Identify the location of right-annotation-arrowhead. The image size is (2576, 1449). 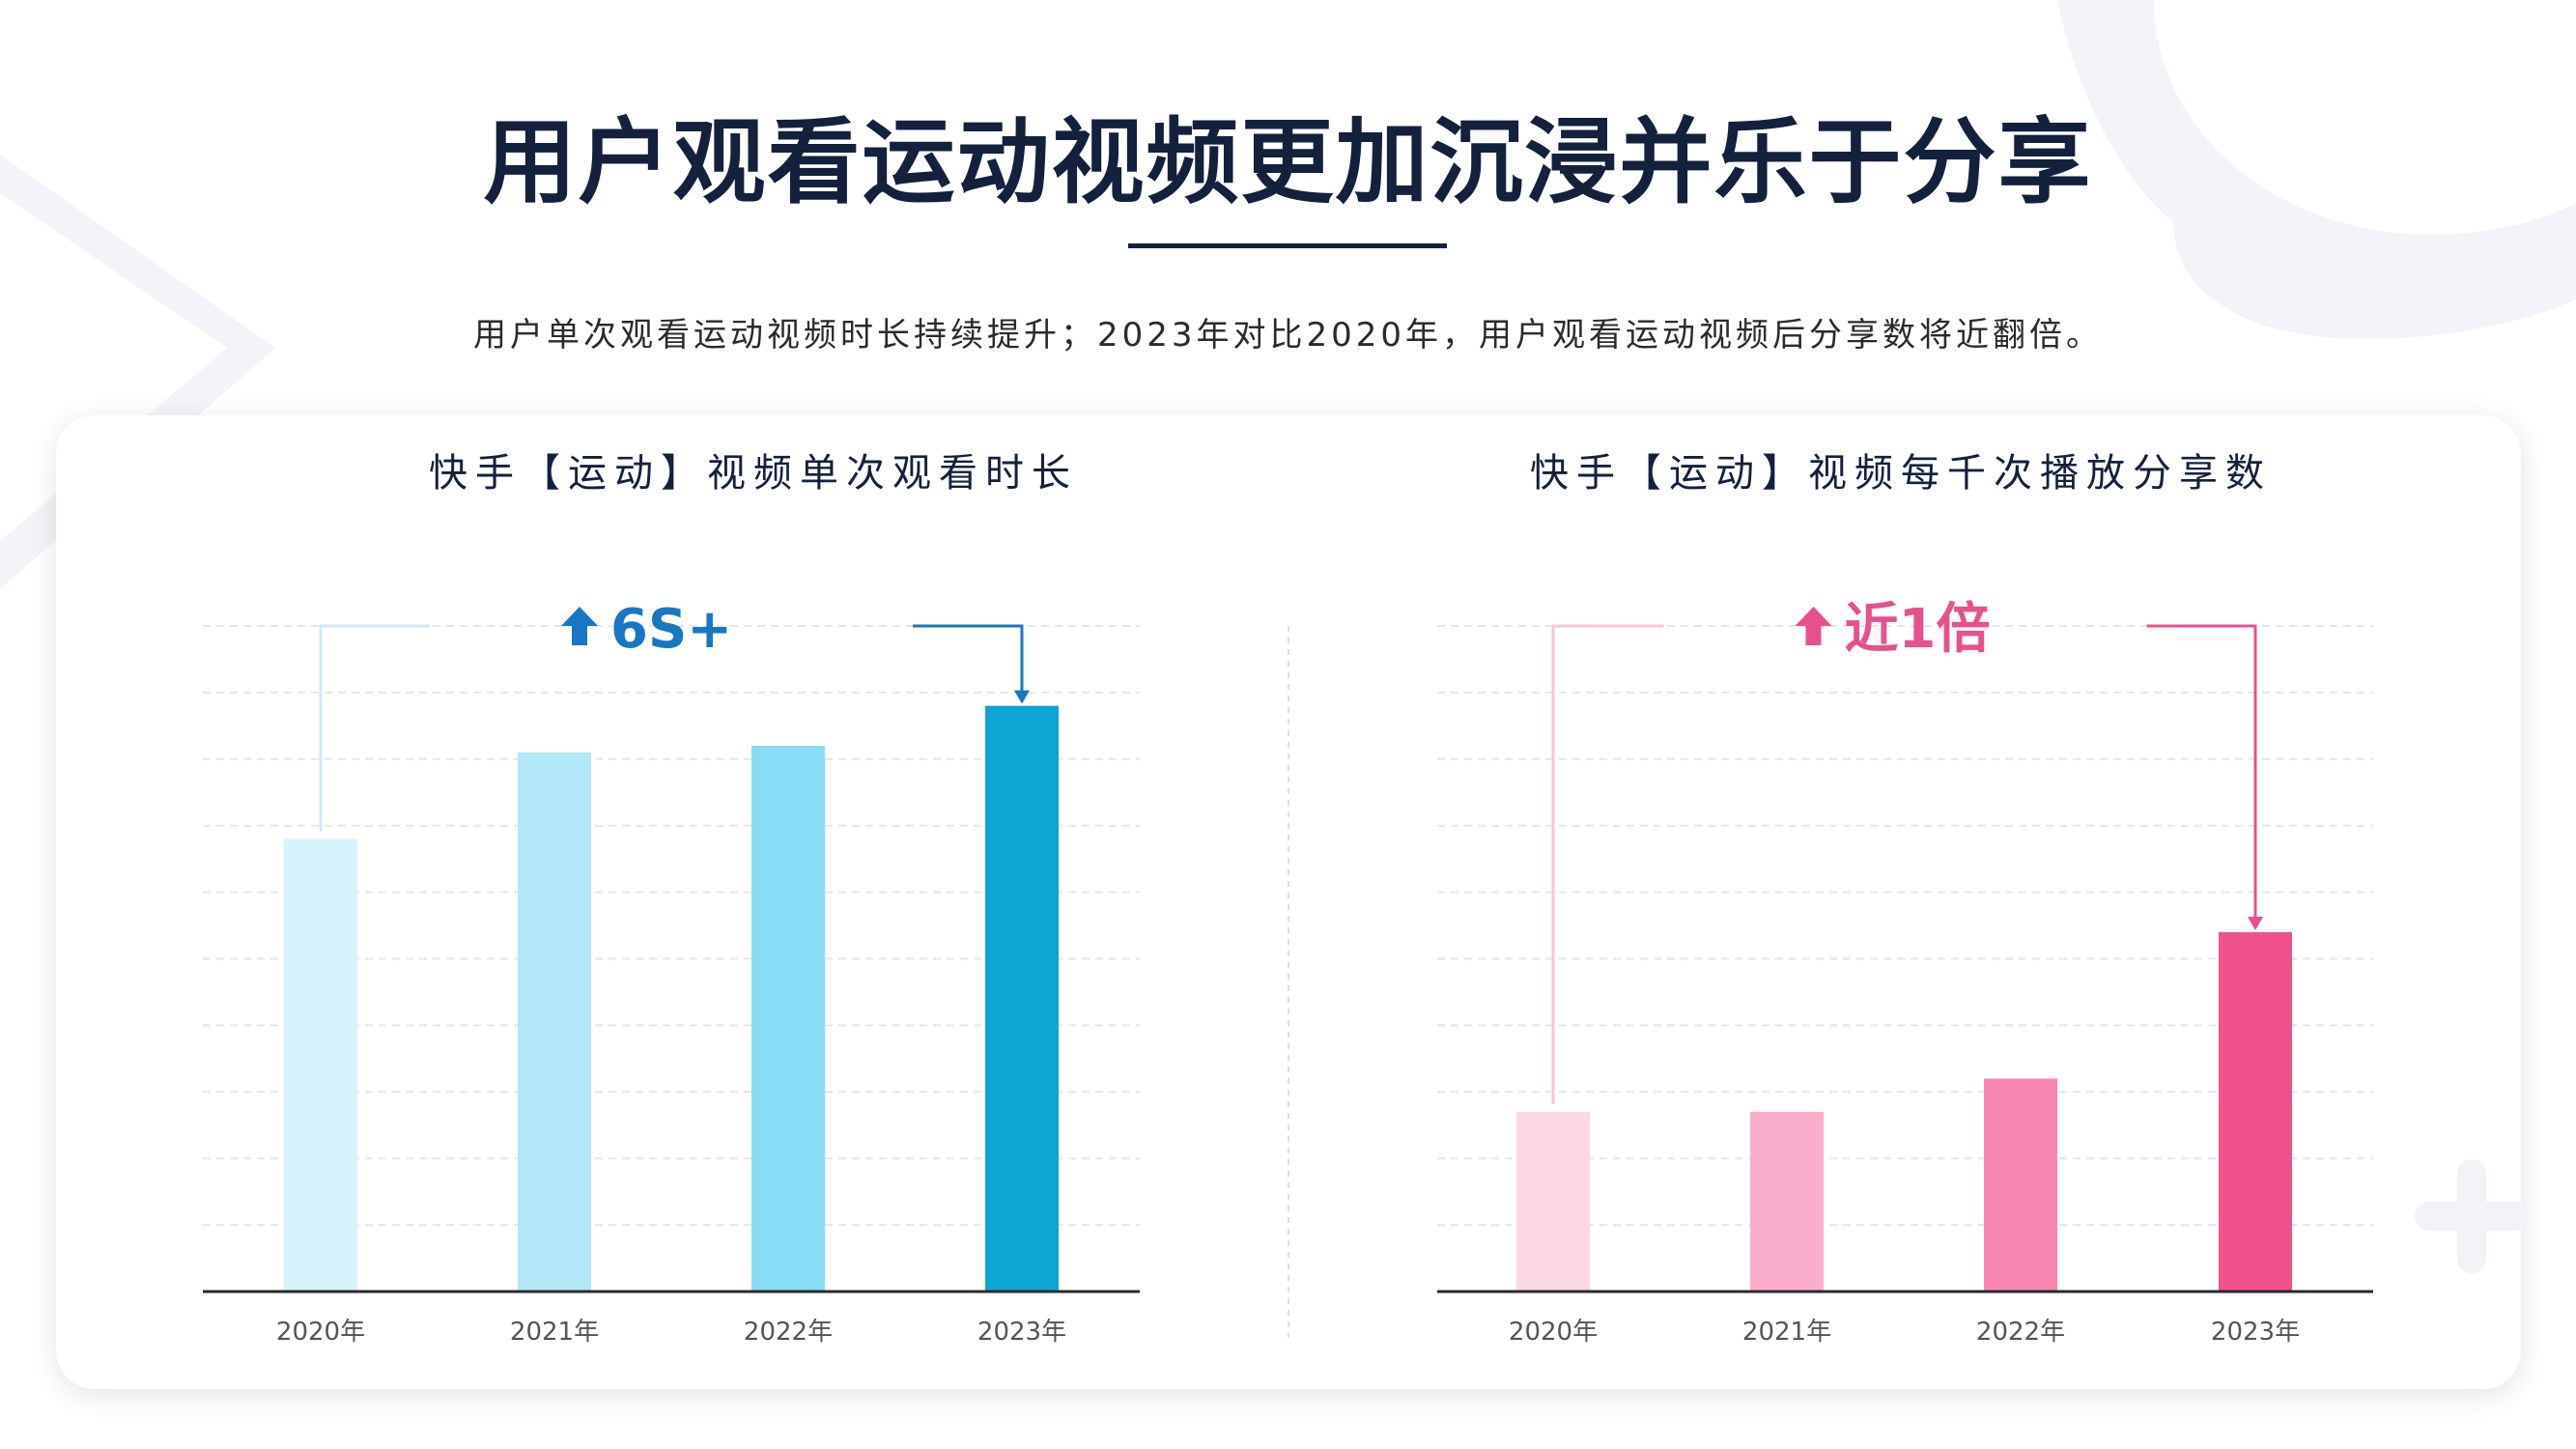
(2255, 923).